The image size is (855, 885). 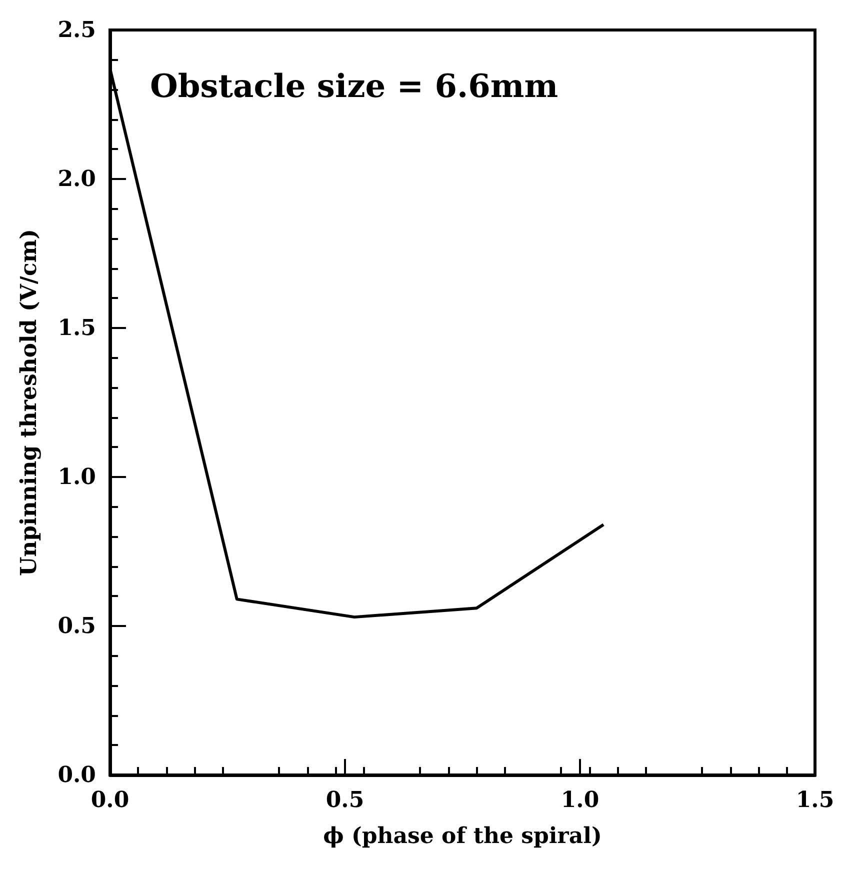 What do you see at coordinates (580, 800) in the screenshot?
I see `x-tick-label: 1.0` at bounding box center [580, 800].